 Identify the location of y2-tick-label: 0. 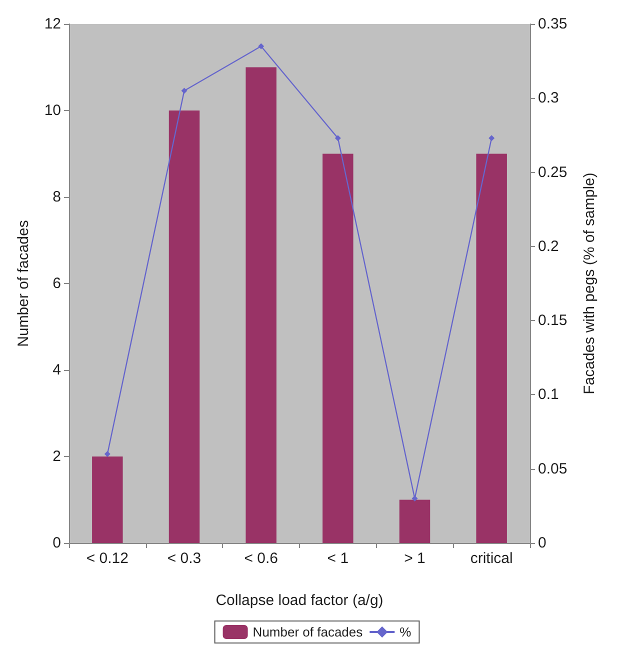
(542, 543).